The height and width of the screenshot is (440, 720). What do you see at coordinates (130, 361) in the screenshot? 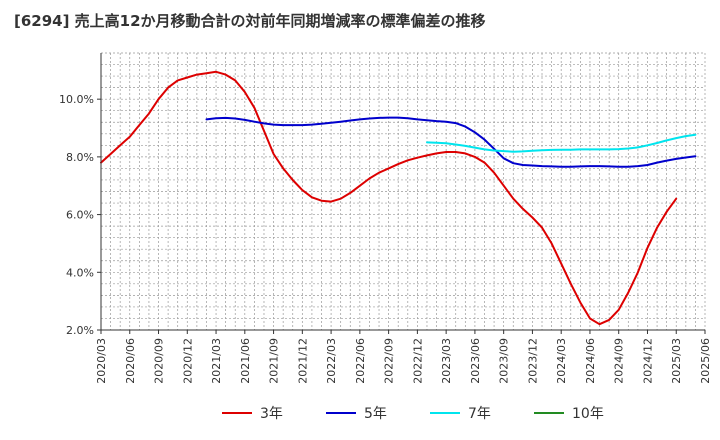
I see `x-tick-label: 2020/06` at bounding box center [130, 361].